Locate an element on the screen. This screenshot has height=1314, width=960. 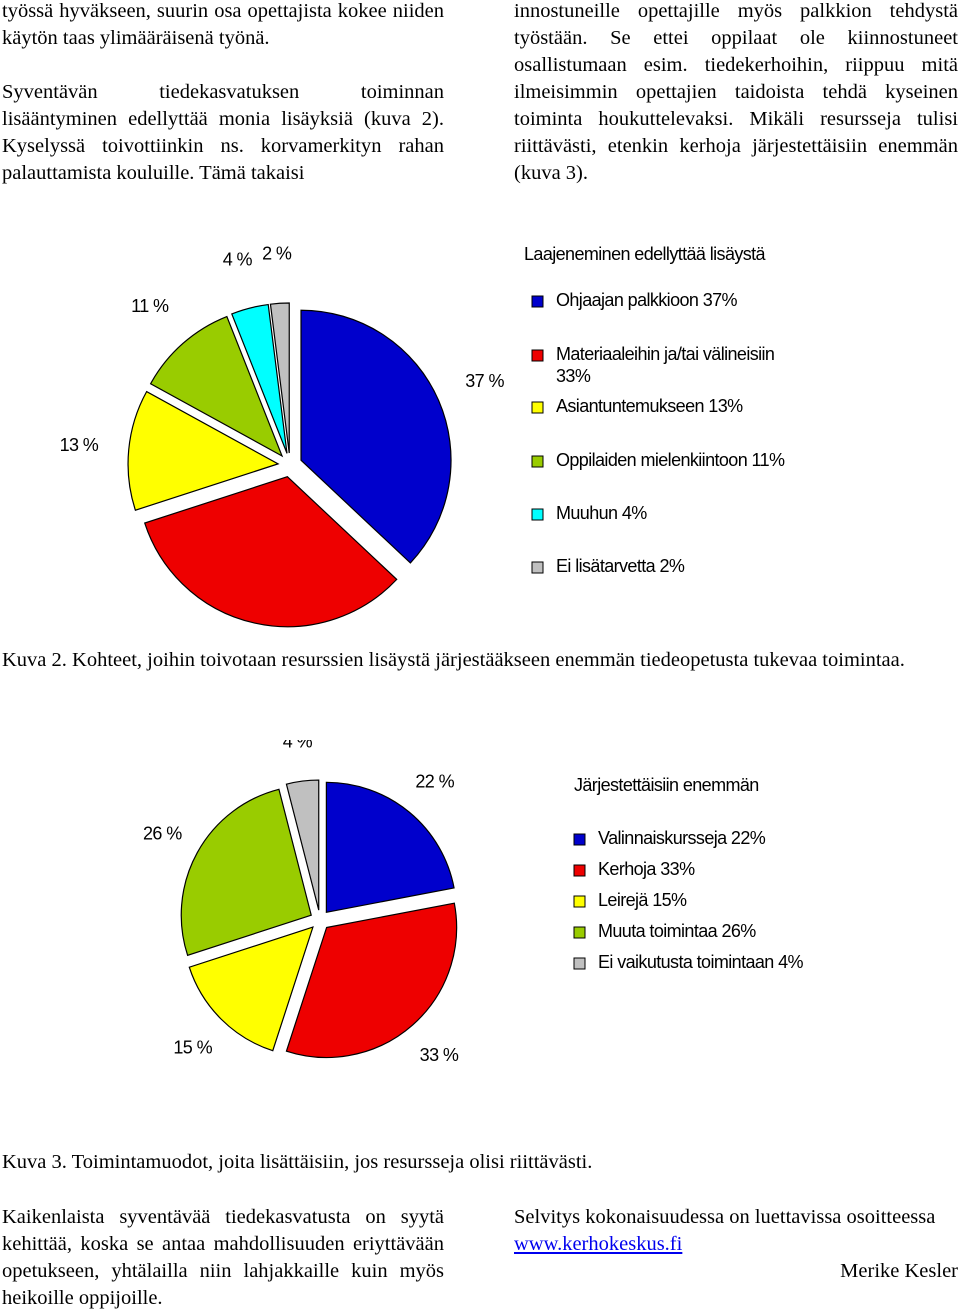
legend-entry: Valinnaiskursseja 22% is located at coordinates (682, 838).